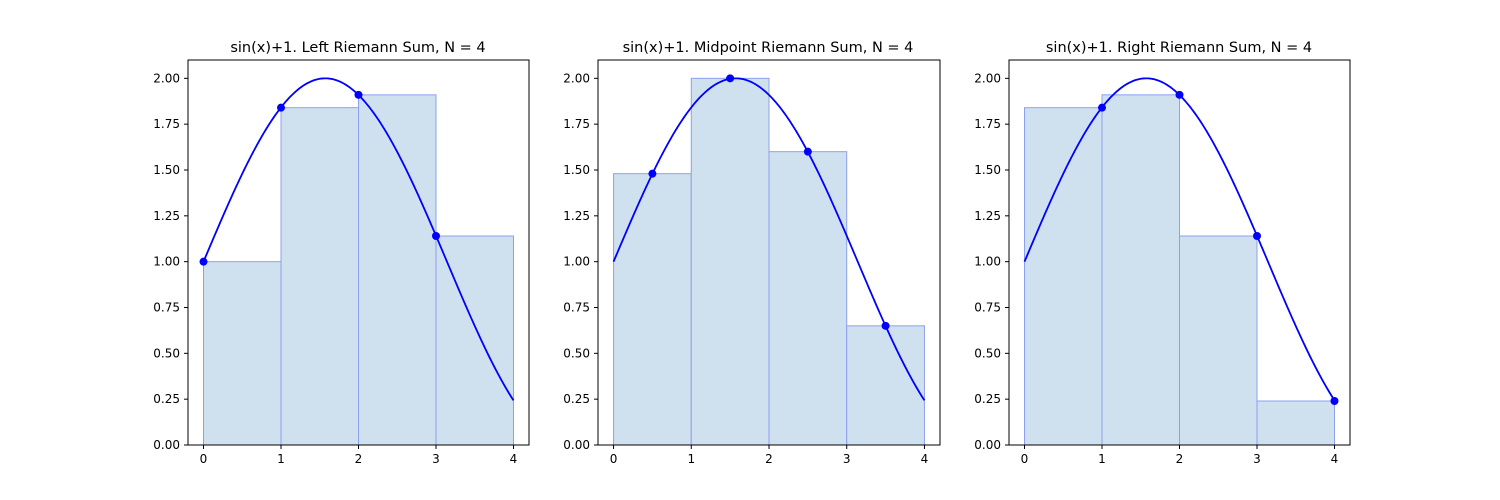 The height and width of the screenshot is (500, 1500). I want to click on subplot-title: sin(x)+1. Midpoint Riemann Sum, N = 4, so click(768, 48).